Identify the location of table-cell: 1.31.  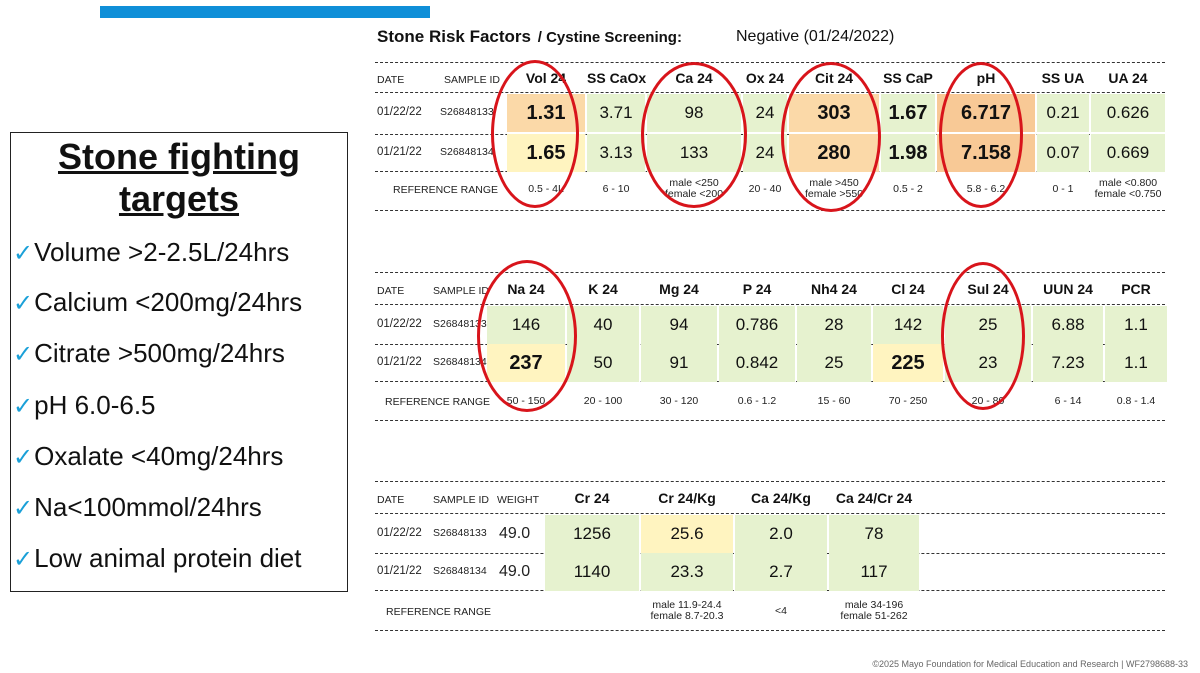
(546, 113).